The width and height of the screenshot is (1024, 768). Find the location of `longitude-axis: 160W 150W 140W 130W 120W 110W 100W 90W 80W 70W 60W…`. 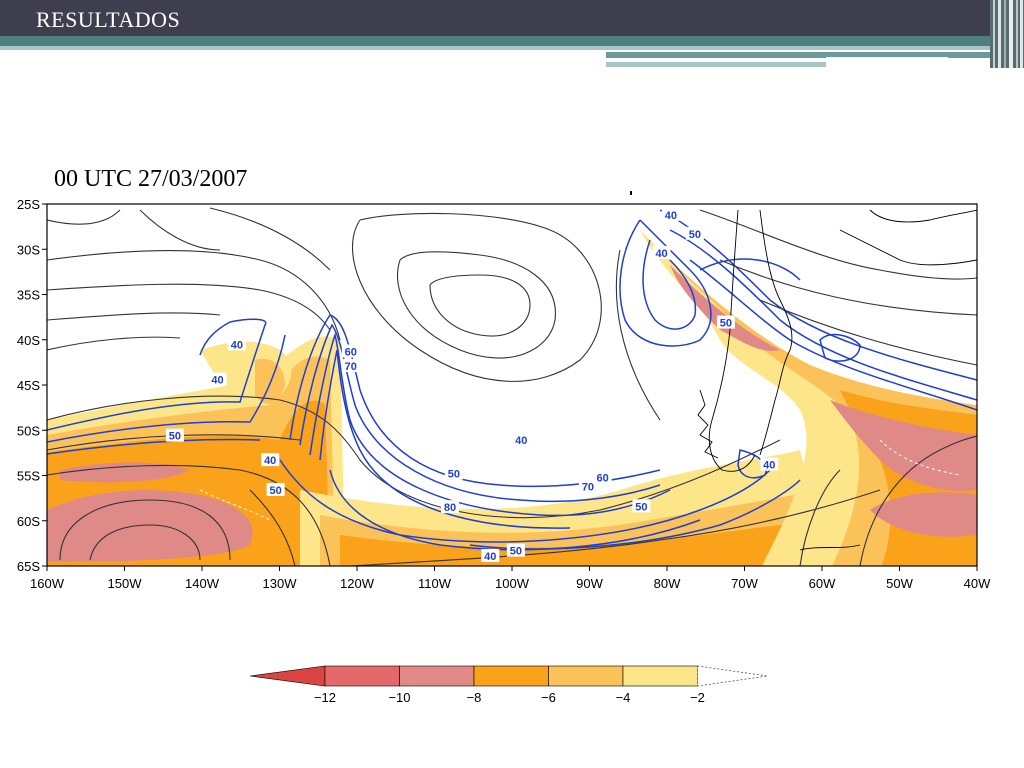

longitude-axis: 160W 150W 140W 130W 120W 110W 100W 90W 80W 70W 60W… is located at coordinates (510, 578).